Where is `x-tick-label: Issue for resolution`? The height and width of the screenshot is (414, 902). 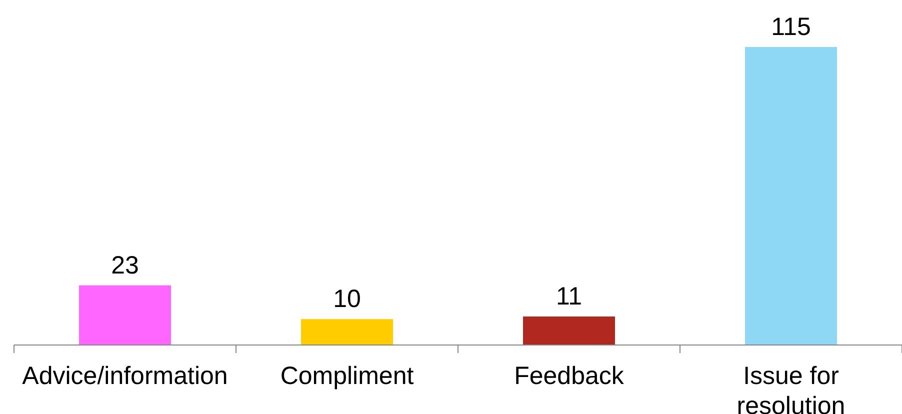
x-tick-label: Issue for resolution is located at coordinates (791, 388).